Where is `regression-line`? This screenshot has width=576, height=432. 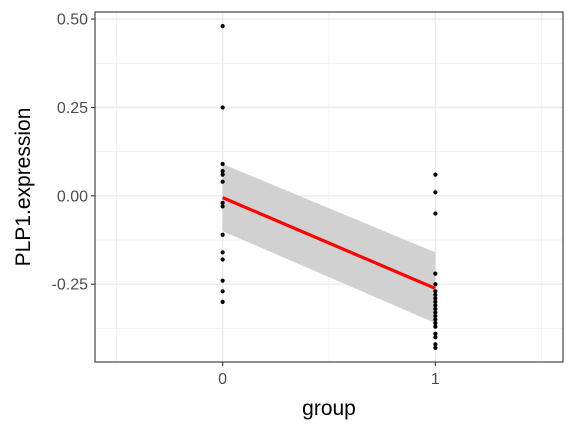
regression-line is located at coordinates (329, 243).